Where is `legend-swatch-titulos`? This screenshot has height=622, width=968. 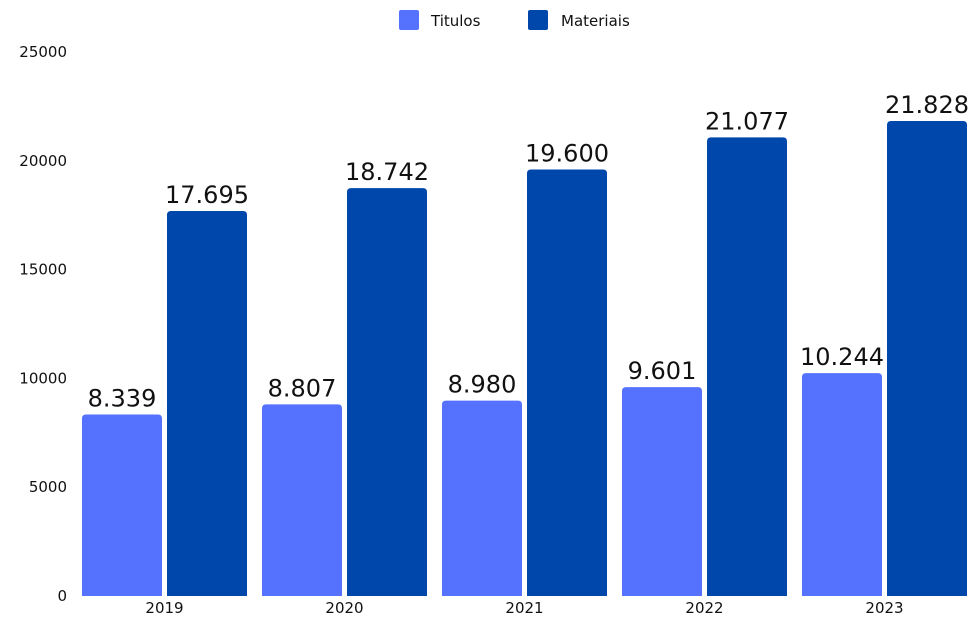
legend-swatch-titulos is located at coordinates (409, 20).